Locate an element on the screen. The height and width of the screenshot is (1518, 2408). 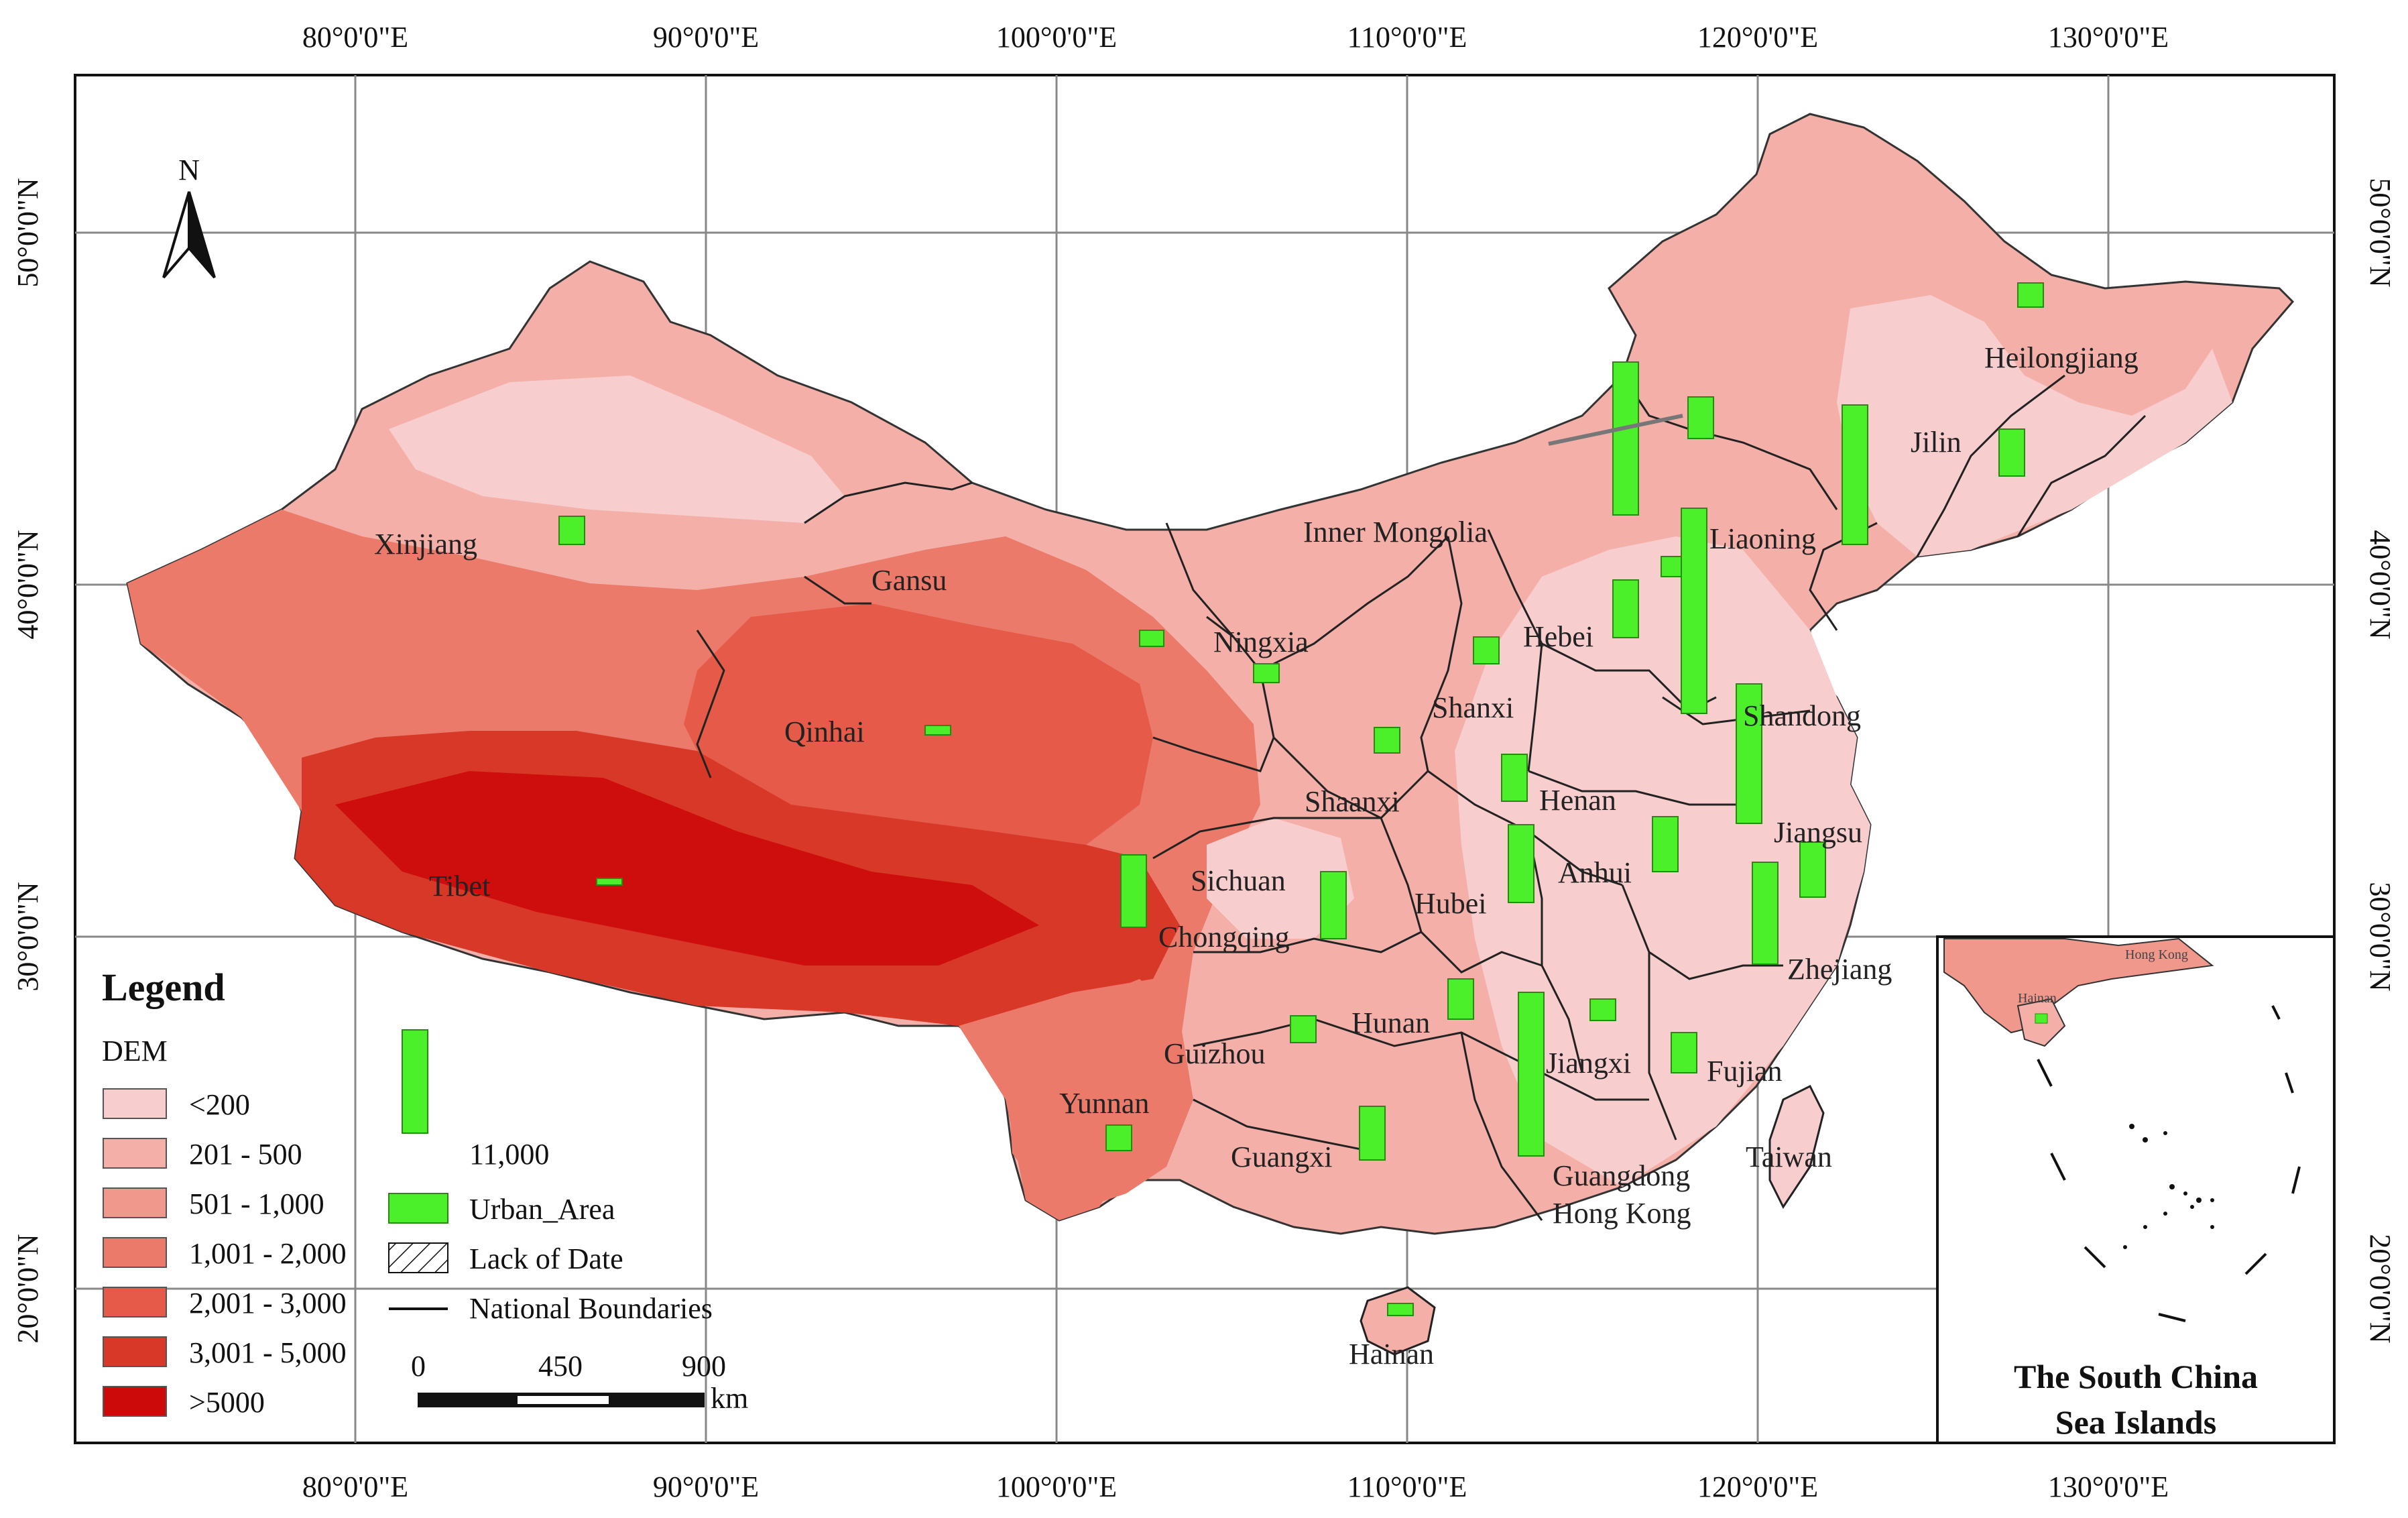
label-henan: Henan is located at coordinates (1577, 800).